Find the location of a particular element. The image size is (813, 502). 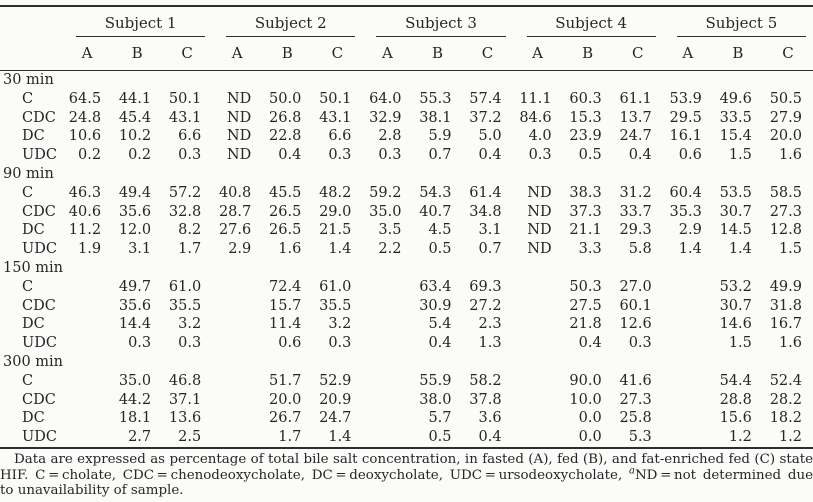

value-cell: 11.4 is located at coordinates (285, 324).